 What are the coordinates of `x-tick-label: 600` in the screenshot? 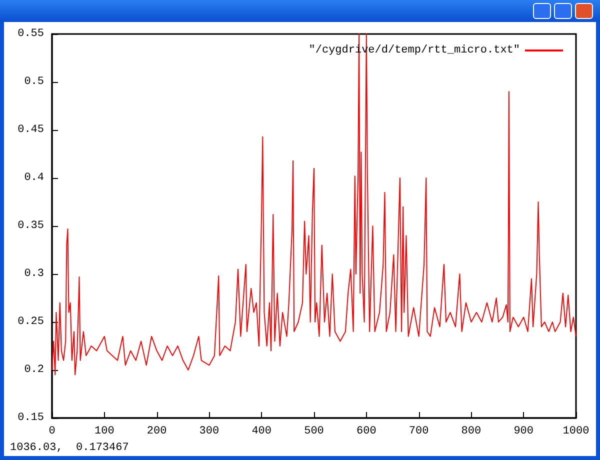 It's located at (366, 432).